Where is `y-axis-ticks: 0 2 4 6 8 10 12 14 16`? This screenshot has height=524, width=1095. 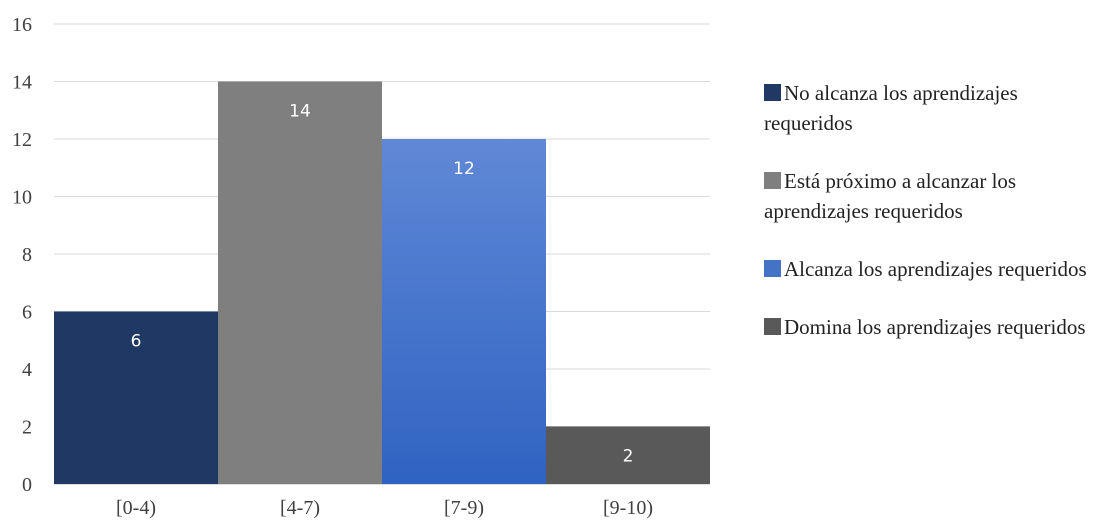
y-axis-ticks: 0 2 4 6 8 10 12 14 16 is located at coordinates (22, 255).